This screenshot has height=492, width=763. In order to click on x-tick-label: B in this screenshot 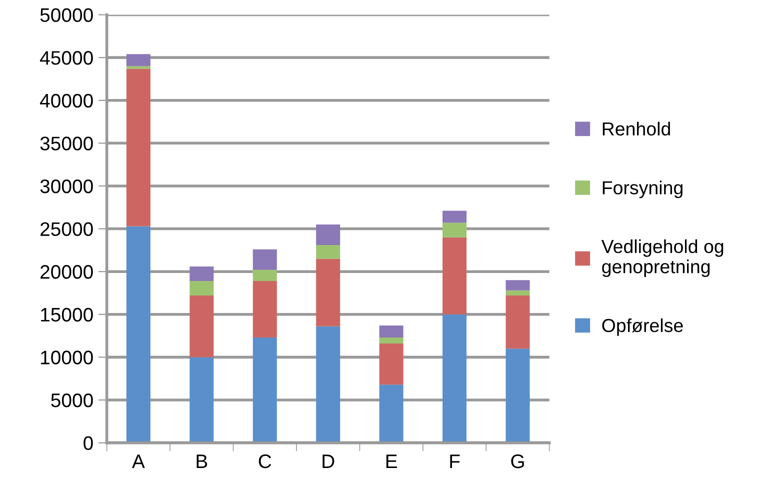, I will do `click(202, 461)`.